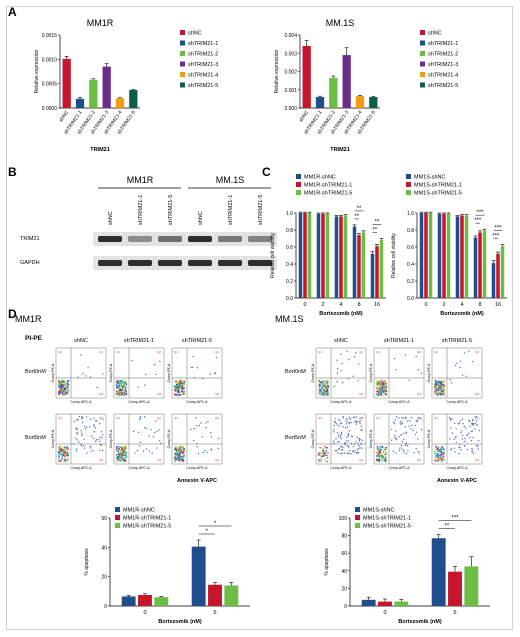 The width and height of the screenshot is (520, 637). I want to click on chart-a2-bar, so click(333, 92).